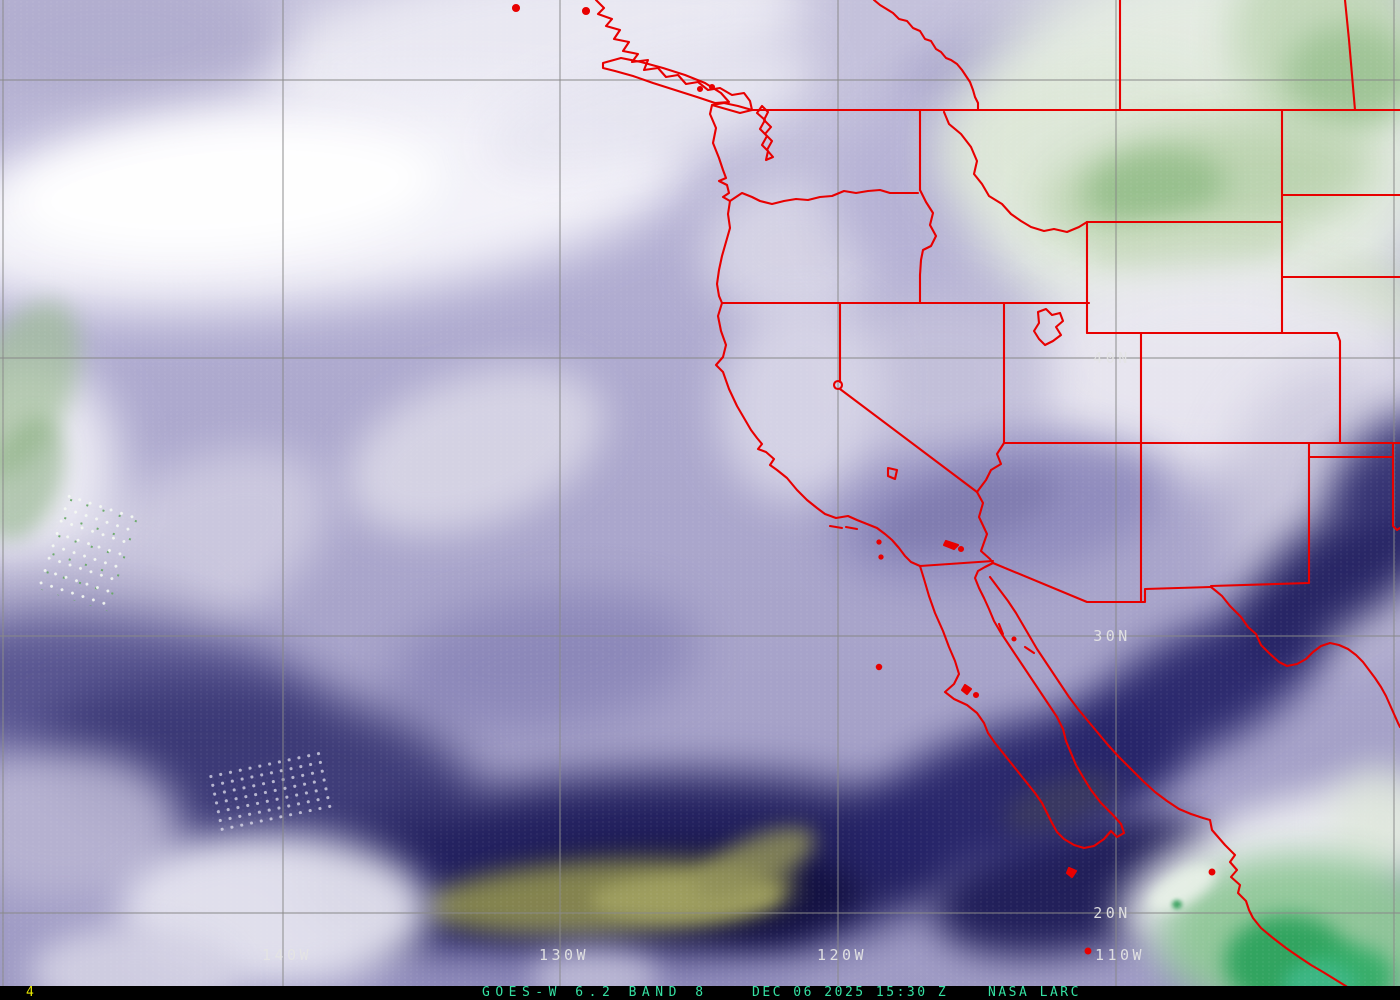 The width and height of the screenshot is (1400, 1000). What do you see at coordinates (564, 955) in the screenshot?
I see `longitude-label: 130W` at bounding box center [564, 955].